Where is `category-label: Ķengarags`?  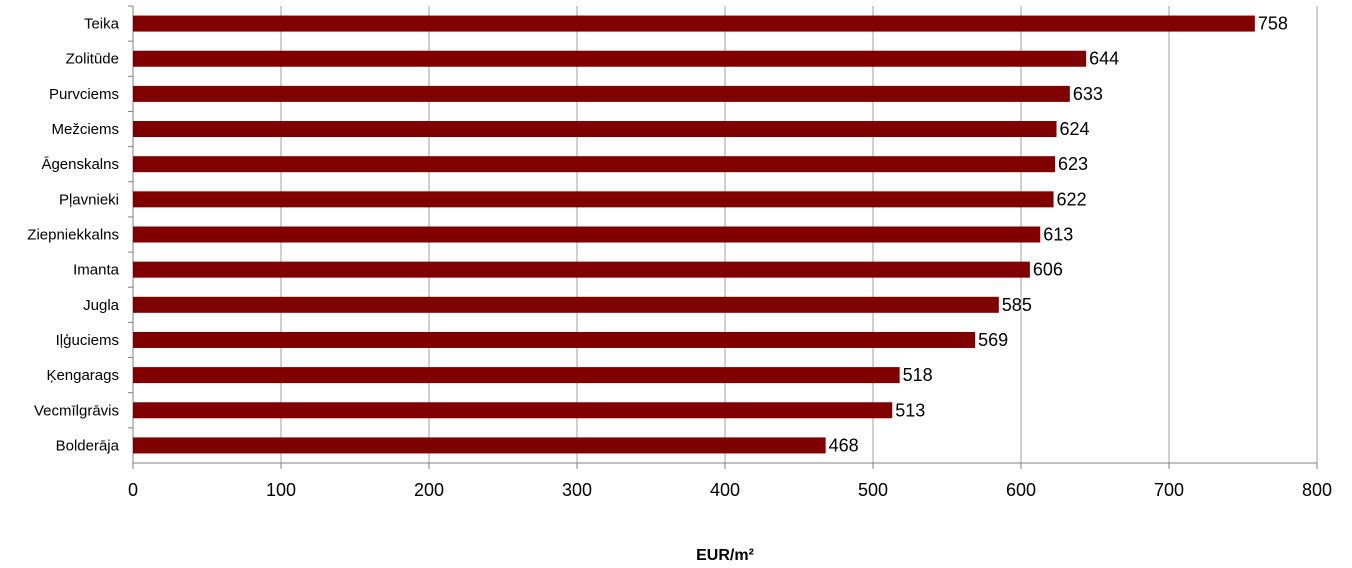
category-label: Ķengarags is located at coordinates (82, 375).